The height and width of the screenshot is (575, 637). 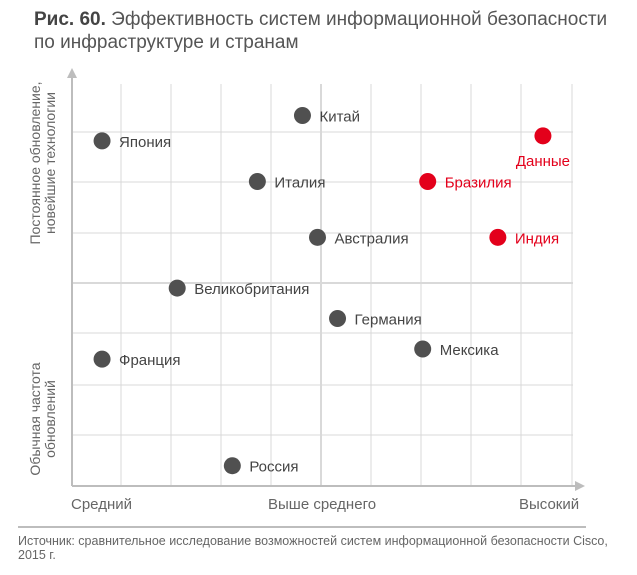 What do you see at coordinates (549, 504) in the screenshot?
I see `x-tick-label-high: Высокий` at bounding box center [549, 504].